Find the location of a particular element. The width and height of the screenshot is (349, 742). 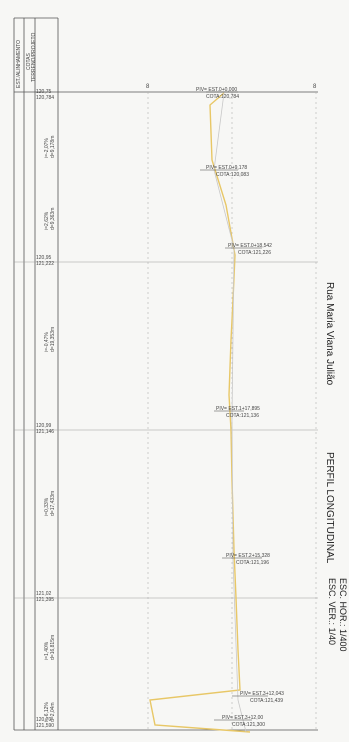

cota-project-1: 120,784 is located at coordinates (45, 98).